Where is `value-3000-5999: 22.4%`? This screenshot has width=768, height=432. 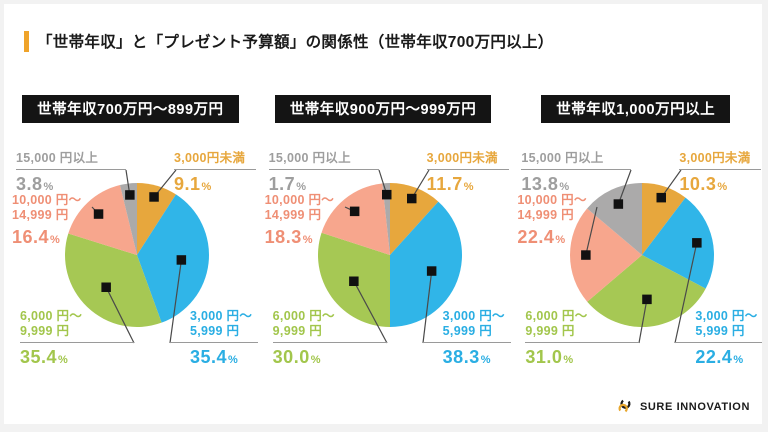
value-3000-5999: 22.4% is located at coordinates (719, 357).